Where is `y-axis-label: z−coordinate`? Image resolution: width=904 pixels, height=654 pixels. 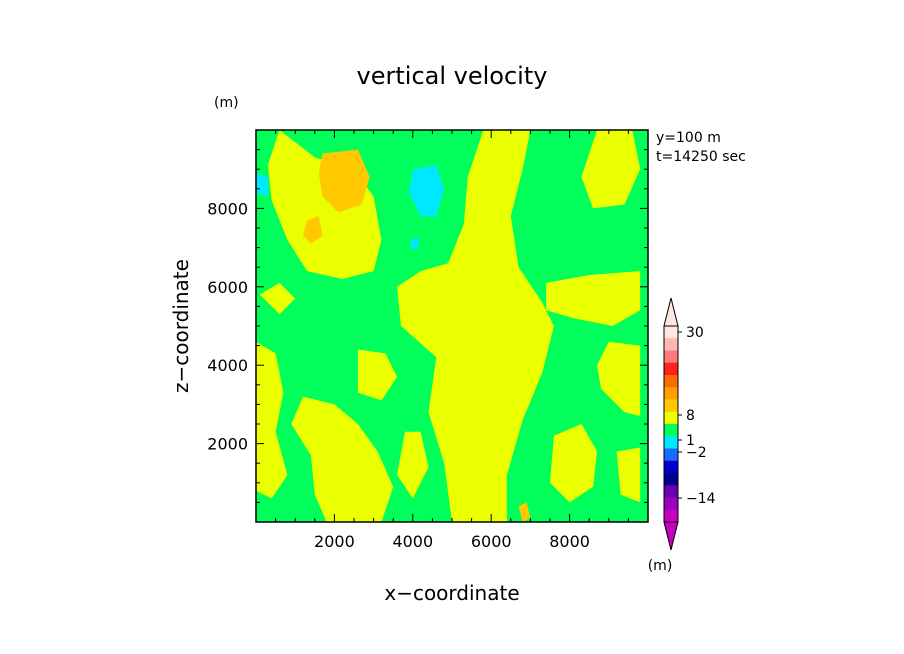 y-axis-label: z−coordinate is located at coordinates (181, 326).